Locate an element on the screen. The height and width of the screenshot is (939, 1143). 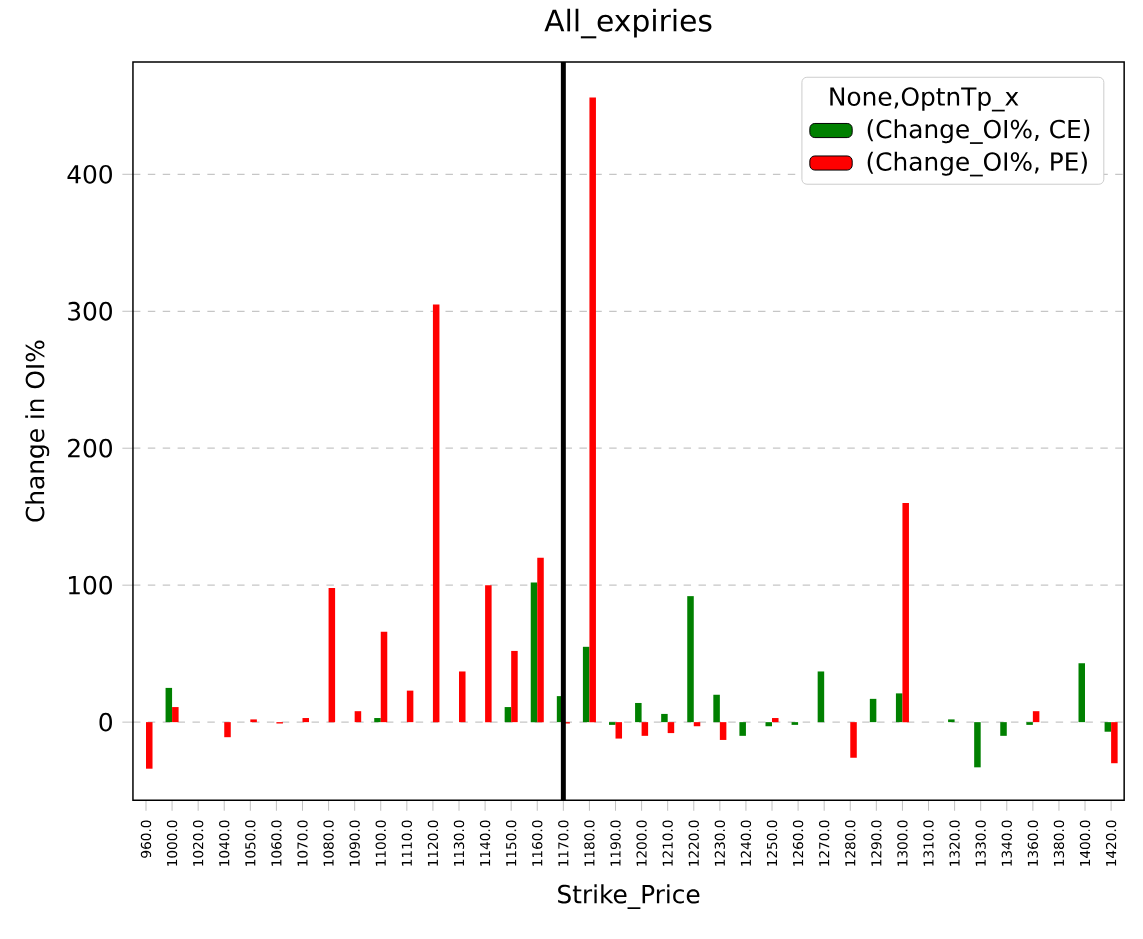
x-tick-label: 1270.0 is located at coordinates (824, 843).